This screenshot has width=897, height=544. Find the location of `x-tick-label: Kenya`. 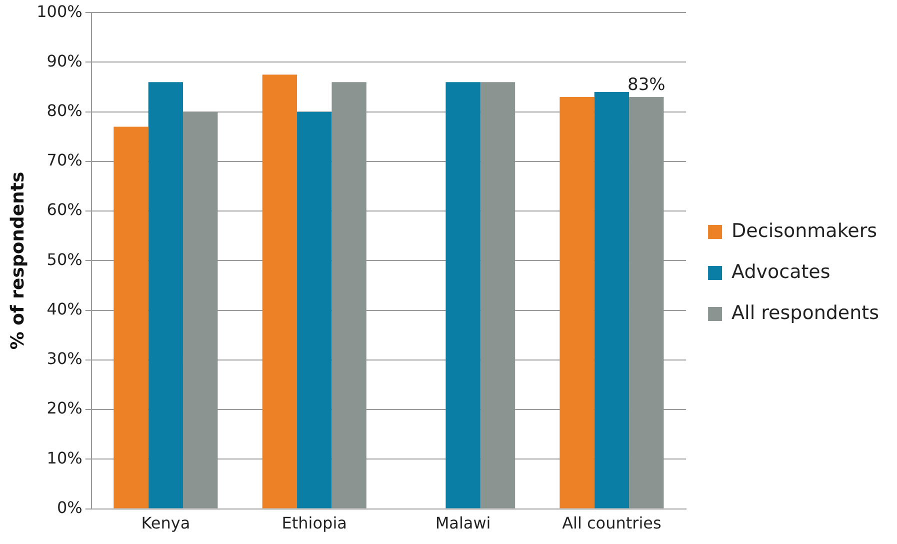

x-tick-label: Kenya is located at coordinates (165, 523).